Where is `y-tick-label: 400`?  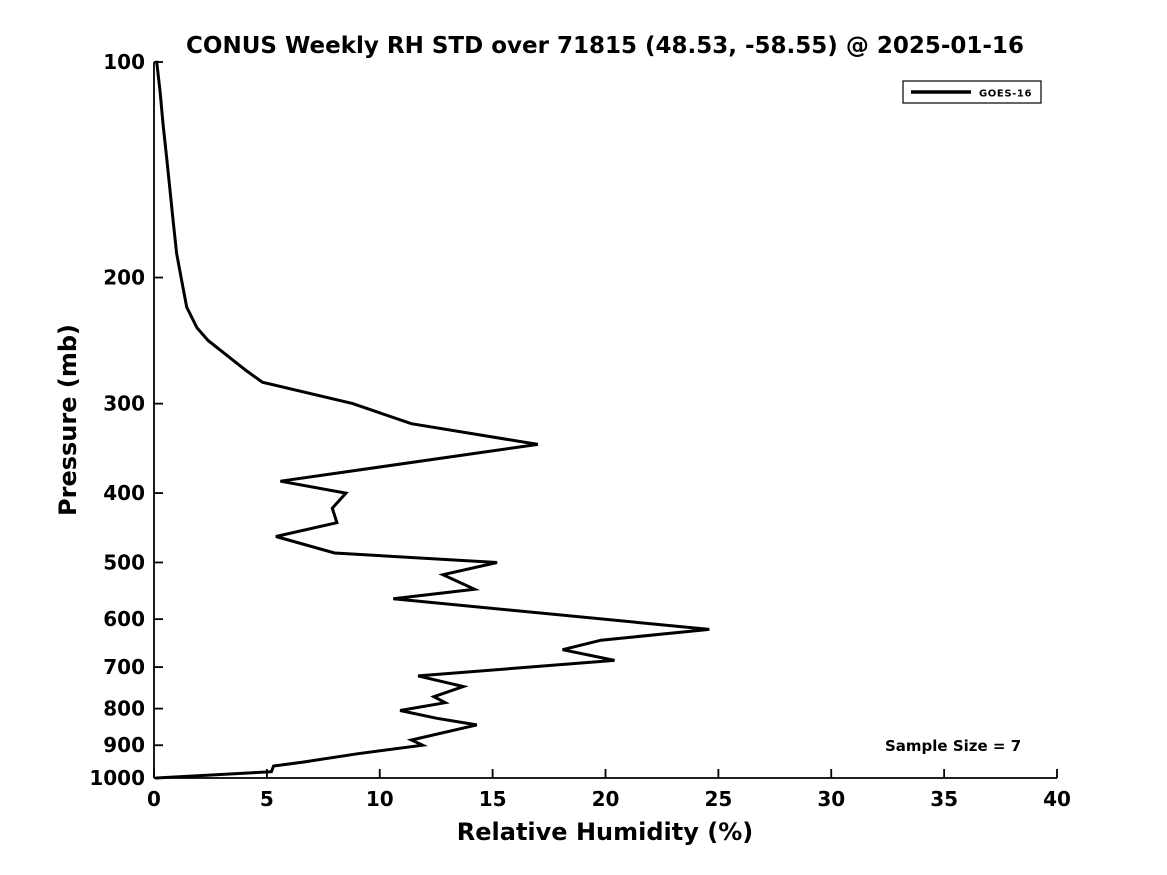
y-tick-label: 400 is located at coordinates (124, 493).